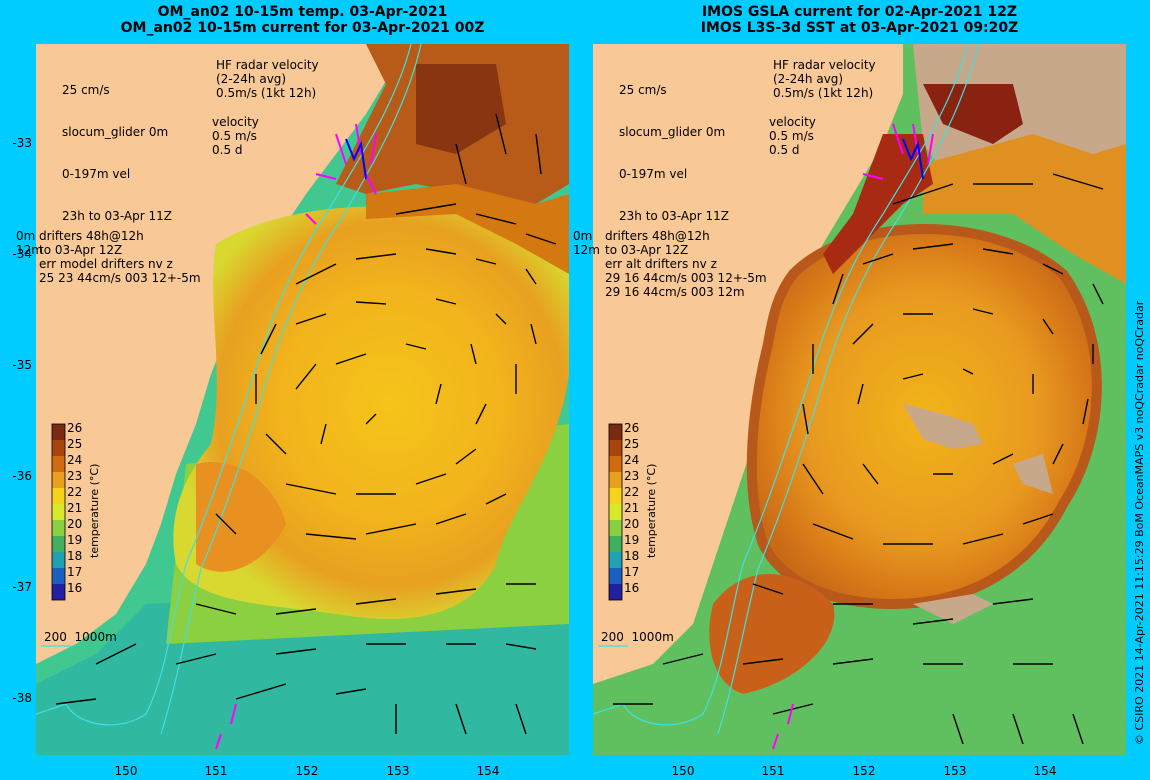 This screenshot has height=780, width=1150. I want to click on cloud-patch-mid, so click(943, 426).